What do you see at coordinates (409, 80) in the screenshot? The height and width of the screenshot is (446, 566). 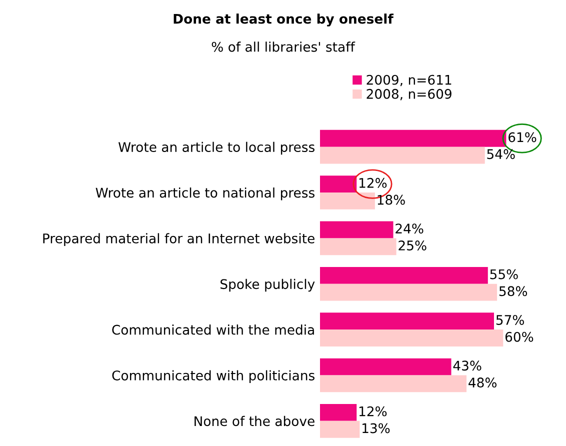 I see `legend-label: 2009, n=611` at bounding box center [409, 80].